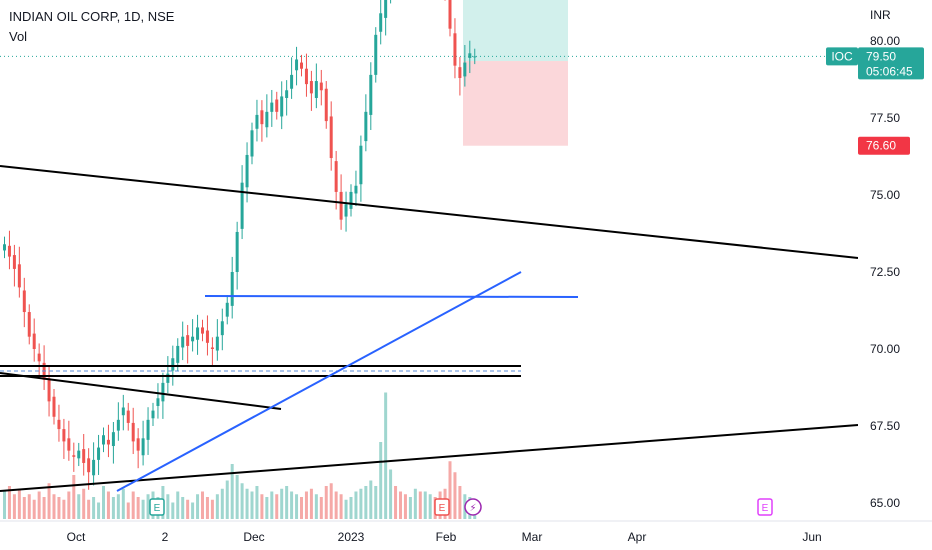  I want to click on symbol-badge, so click(842, 56).